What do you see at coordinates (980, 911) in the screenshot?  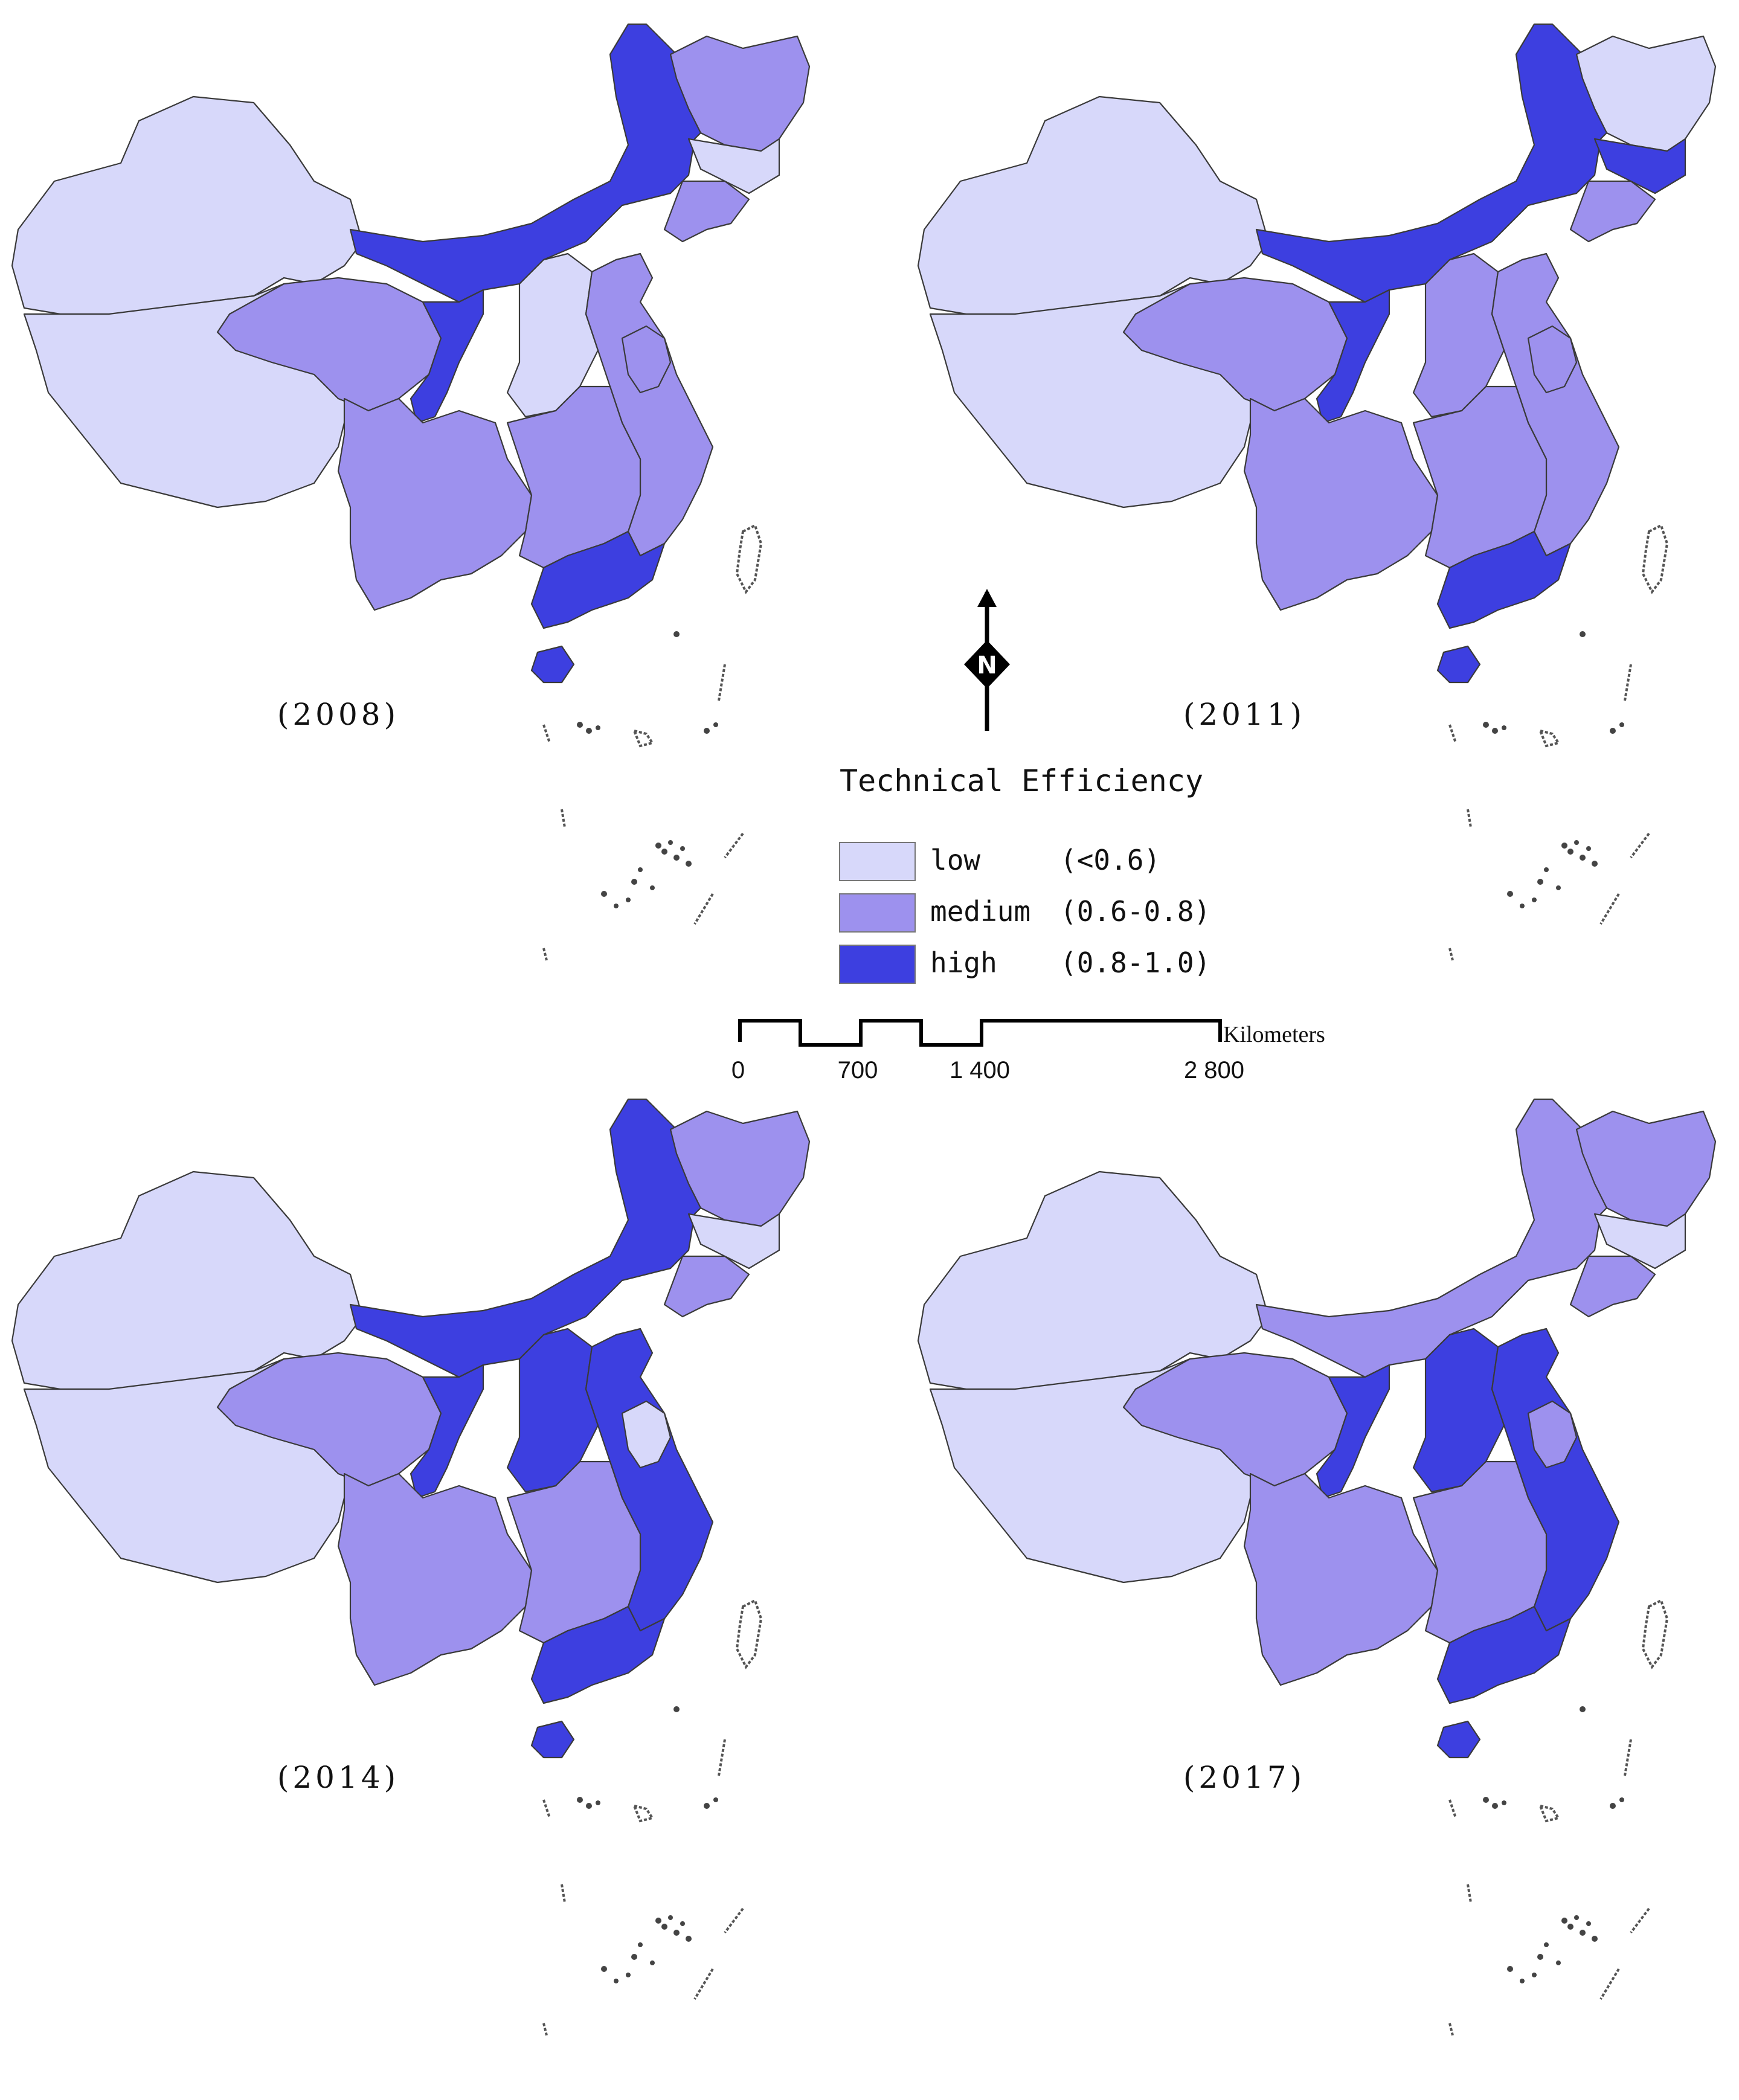 I see `legend-label-medium: medium` at bounding box center [980, 911].